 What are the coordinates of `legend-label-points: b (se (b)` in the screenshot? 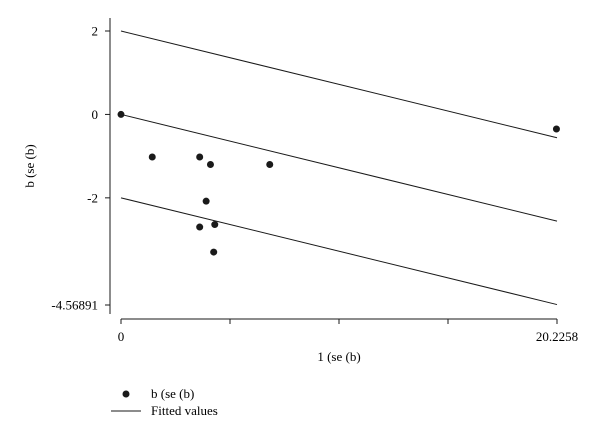 It's located at (172, 393).